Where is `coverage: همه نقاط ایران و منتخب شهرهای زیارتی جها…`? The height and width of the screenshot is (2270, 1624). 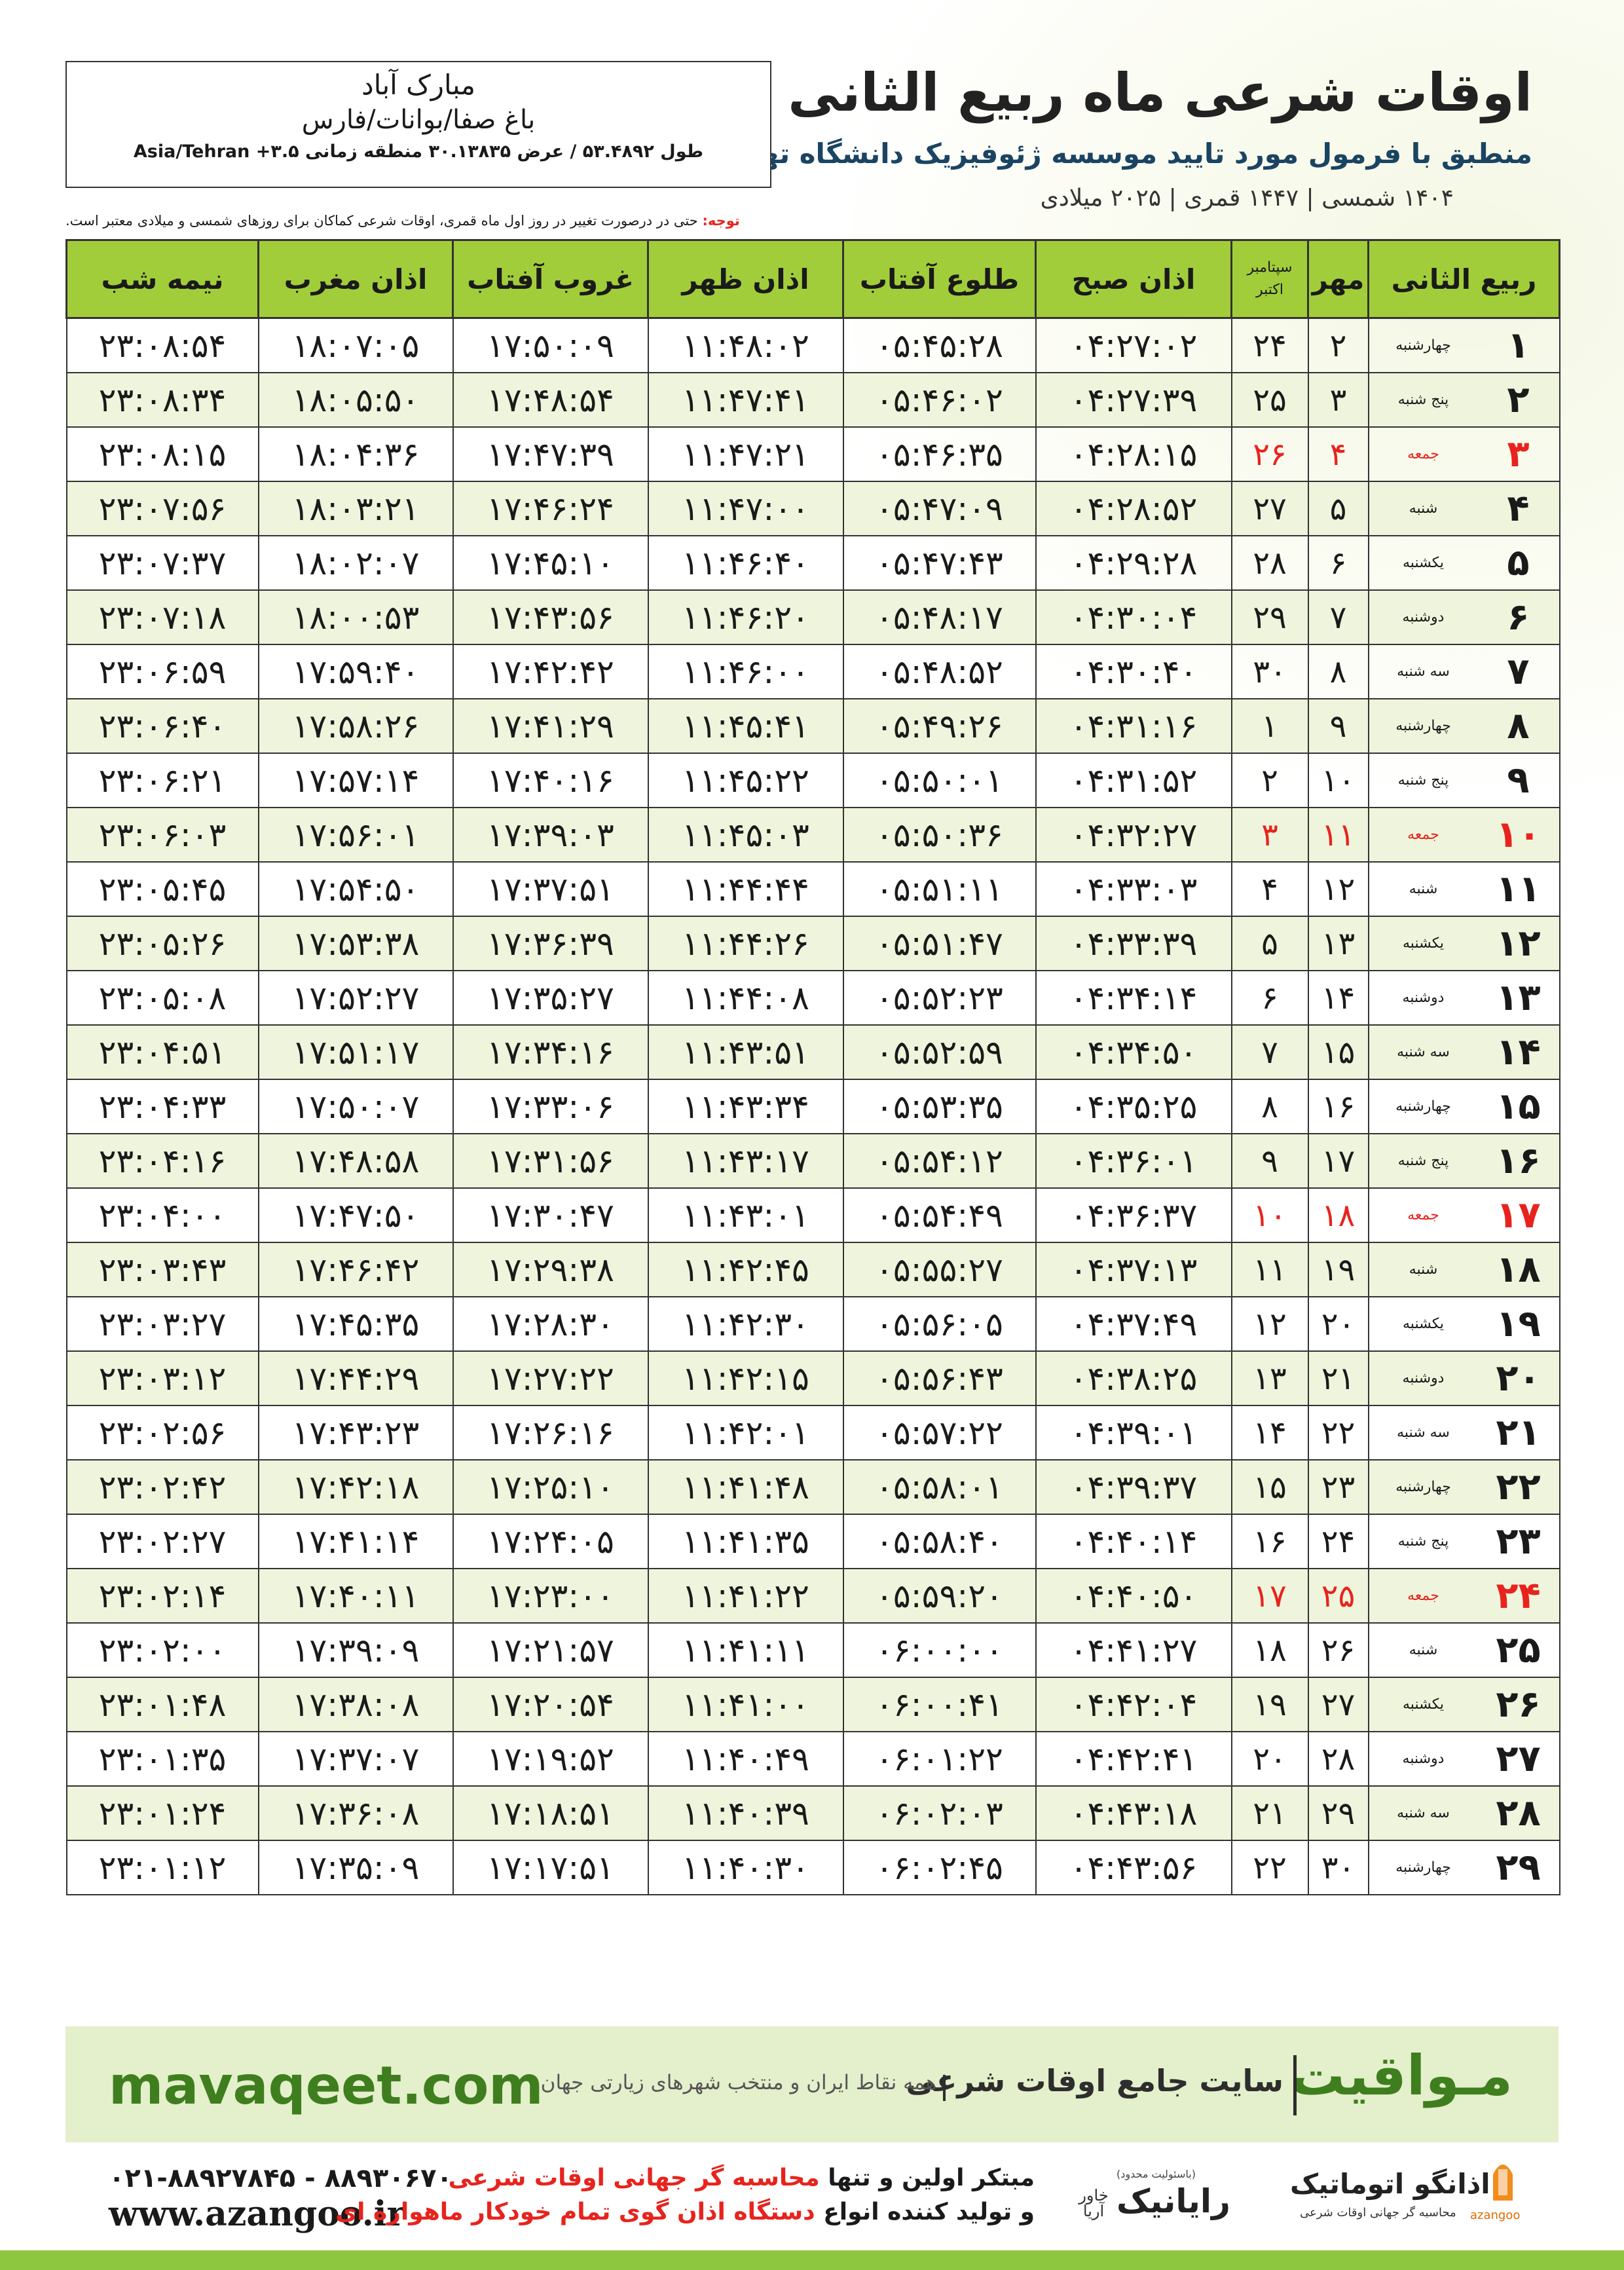 coverage: همه نقاط ایران و منتخب شهرهای زیارتی جها… is located at coordinates (738, 2082).